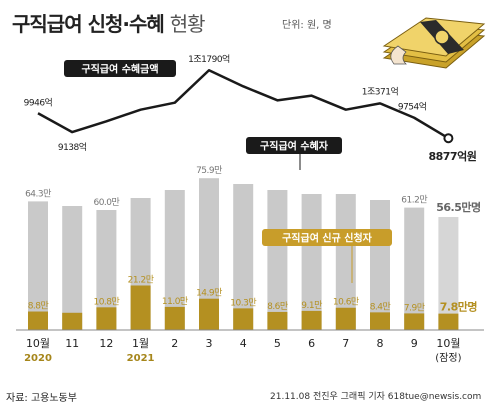 The image size is (500, 417). I want to click on new-applicant-value-label: 11.0만, so click(175, 301).